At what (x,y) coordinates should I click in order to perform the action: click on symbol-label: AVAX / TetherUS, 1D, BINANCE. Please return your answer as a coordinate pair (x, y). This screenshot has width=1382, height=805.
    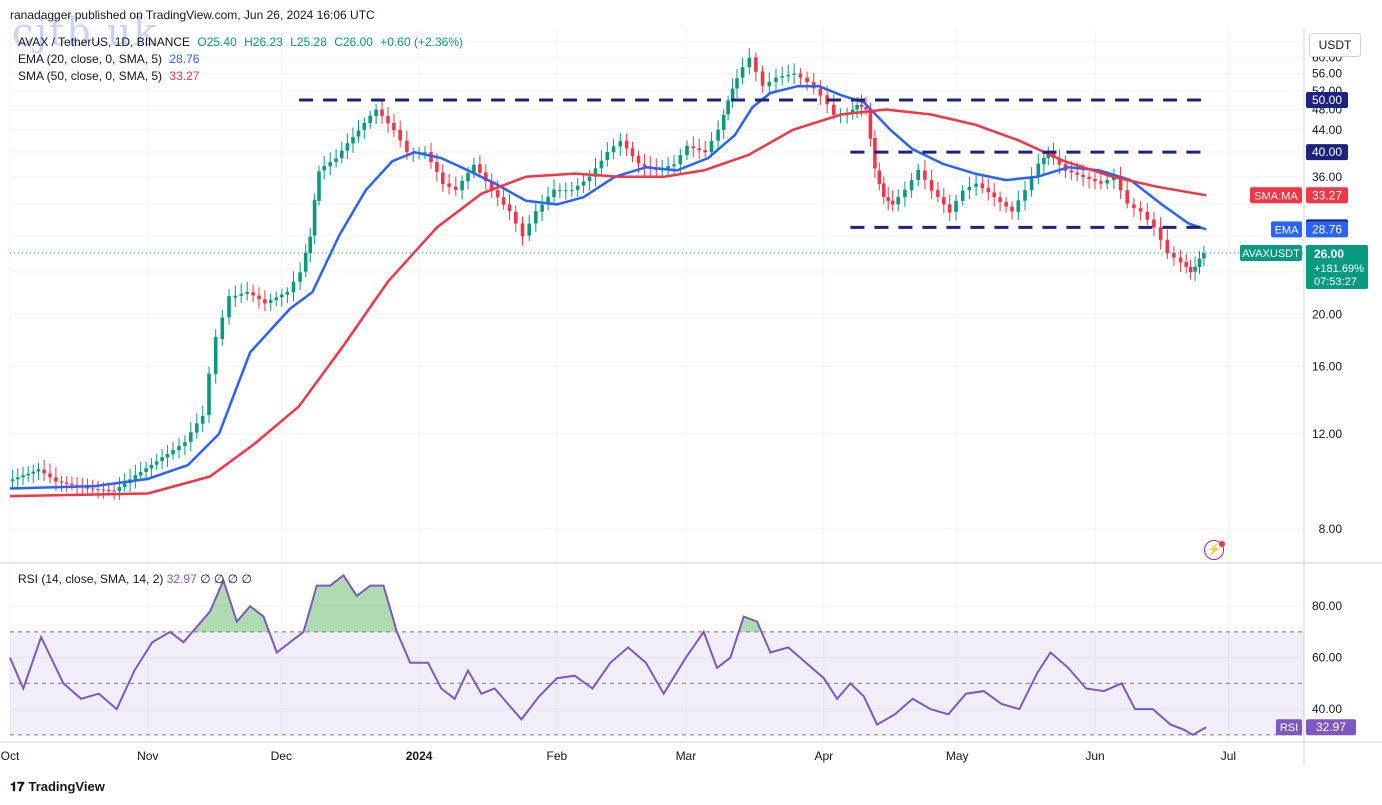
    Looking at the image, I should click on (104, 42).